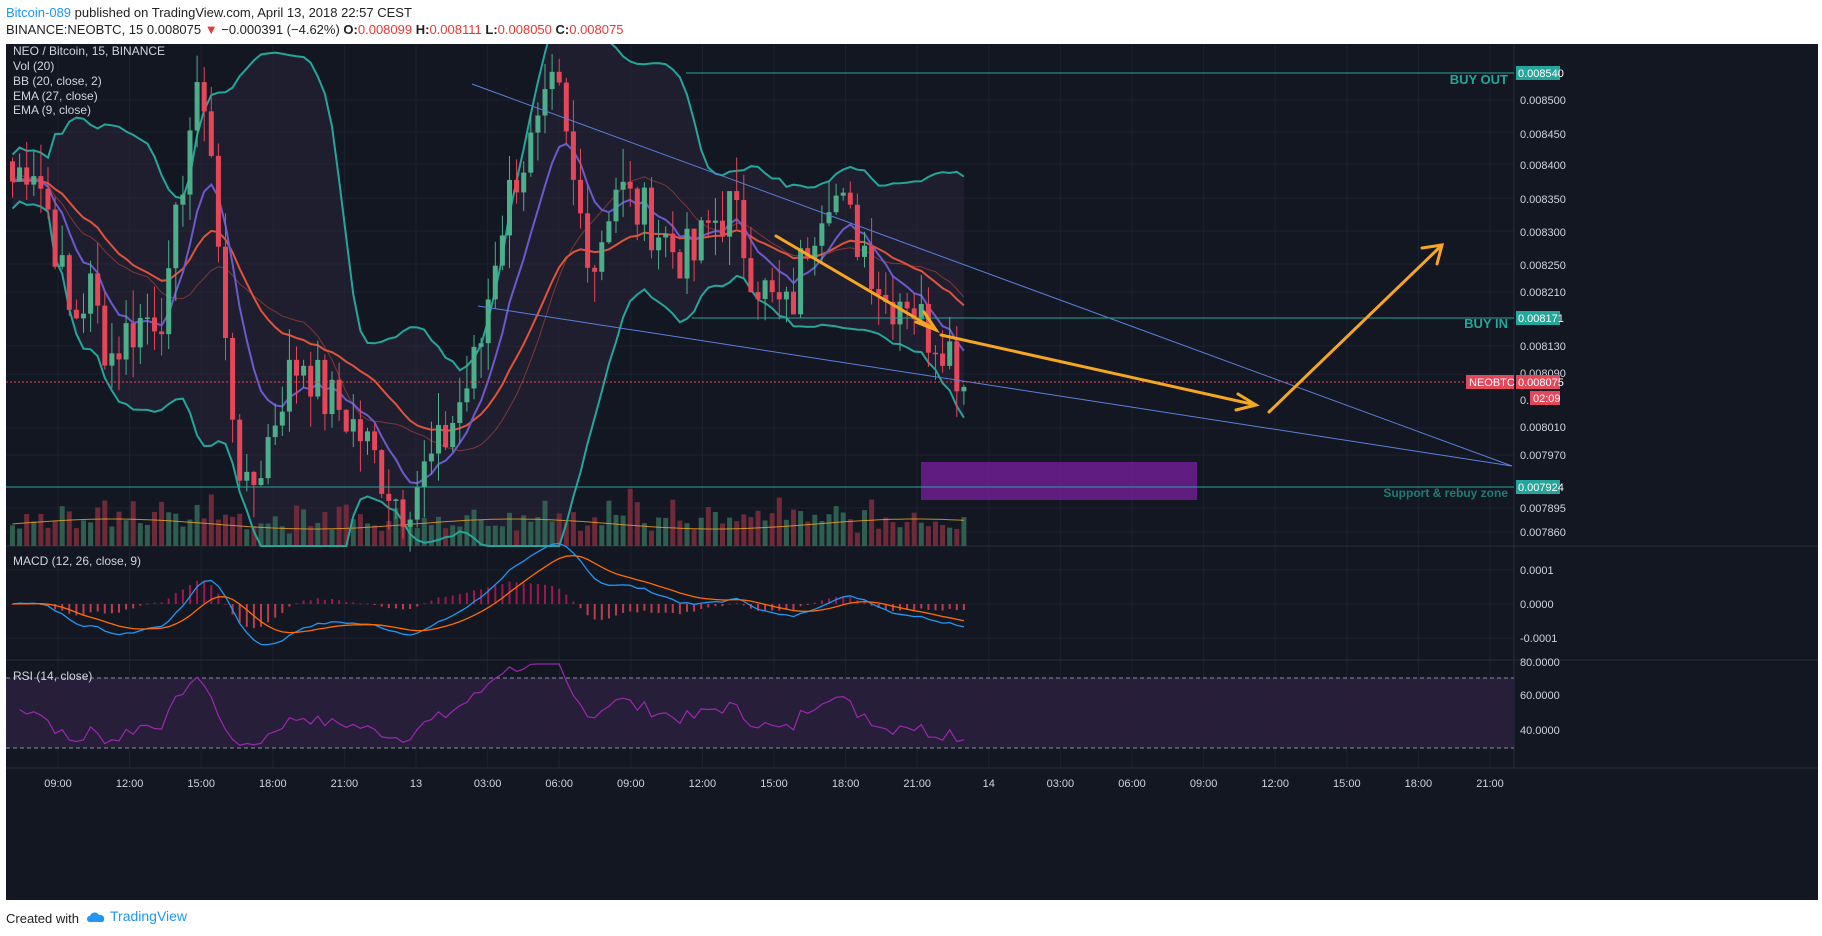 The image size is (1822, 936). I want to click on author-link: Bitcoin-089, so click(39, 12).